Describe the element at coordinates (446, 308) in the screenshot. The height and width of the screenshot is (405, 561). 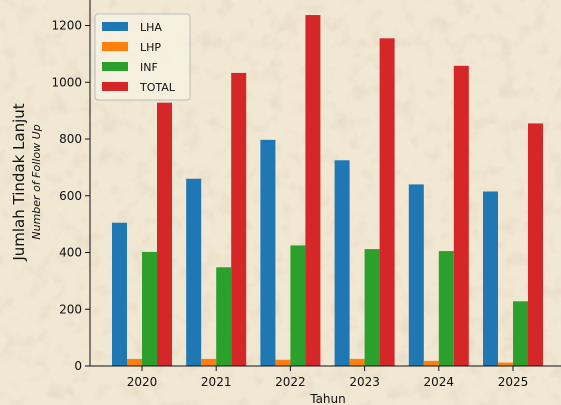
I see `bar-inf-2024` at that location.